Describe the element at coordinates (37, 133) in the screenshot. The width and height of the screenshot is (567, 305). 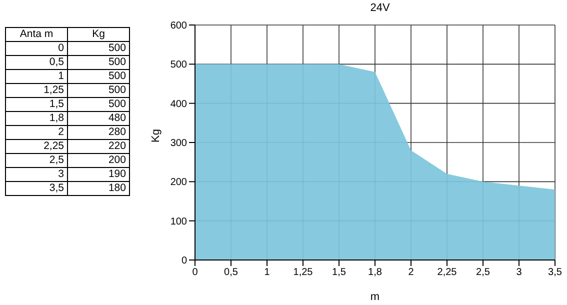
I see `category-label: 2` at that location.